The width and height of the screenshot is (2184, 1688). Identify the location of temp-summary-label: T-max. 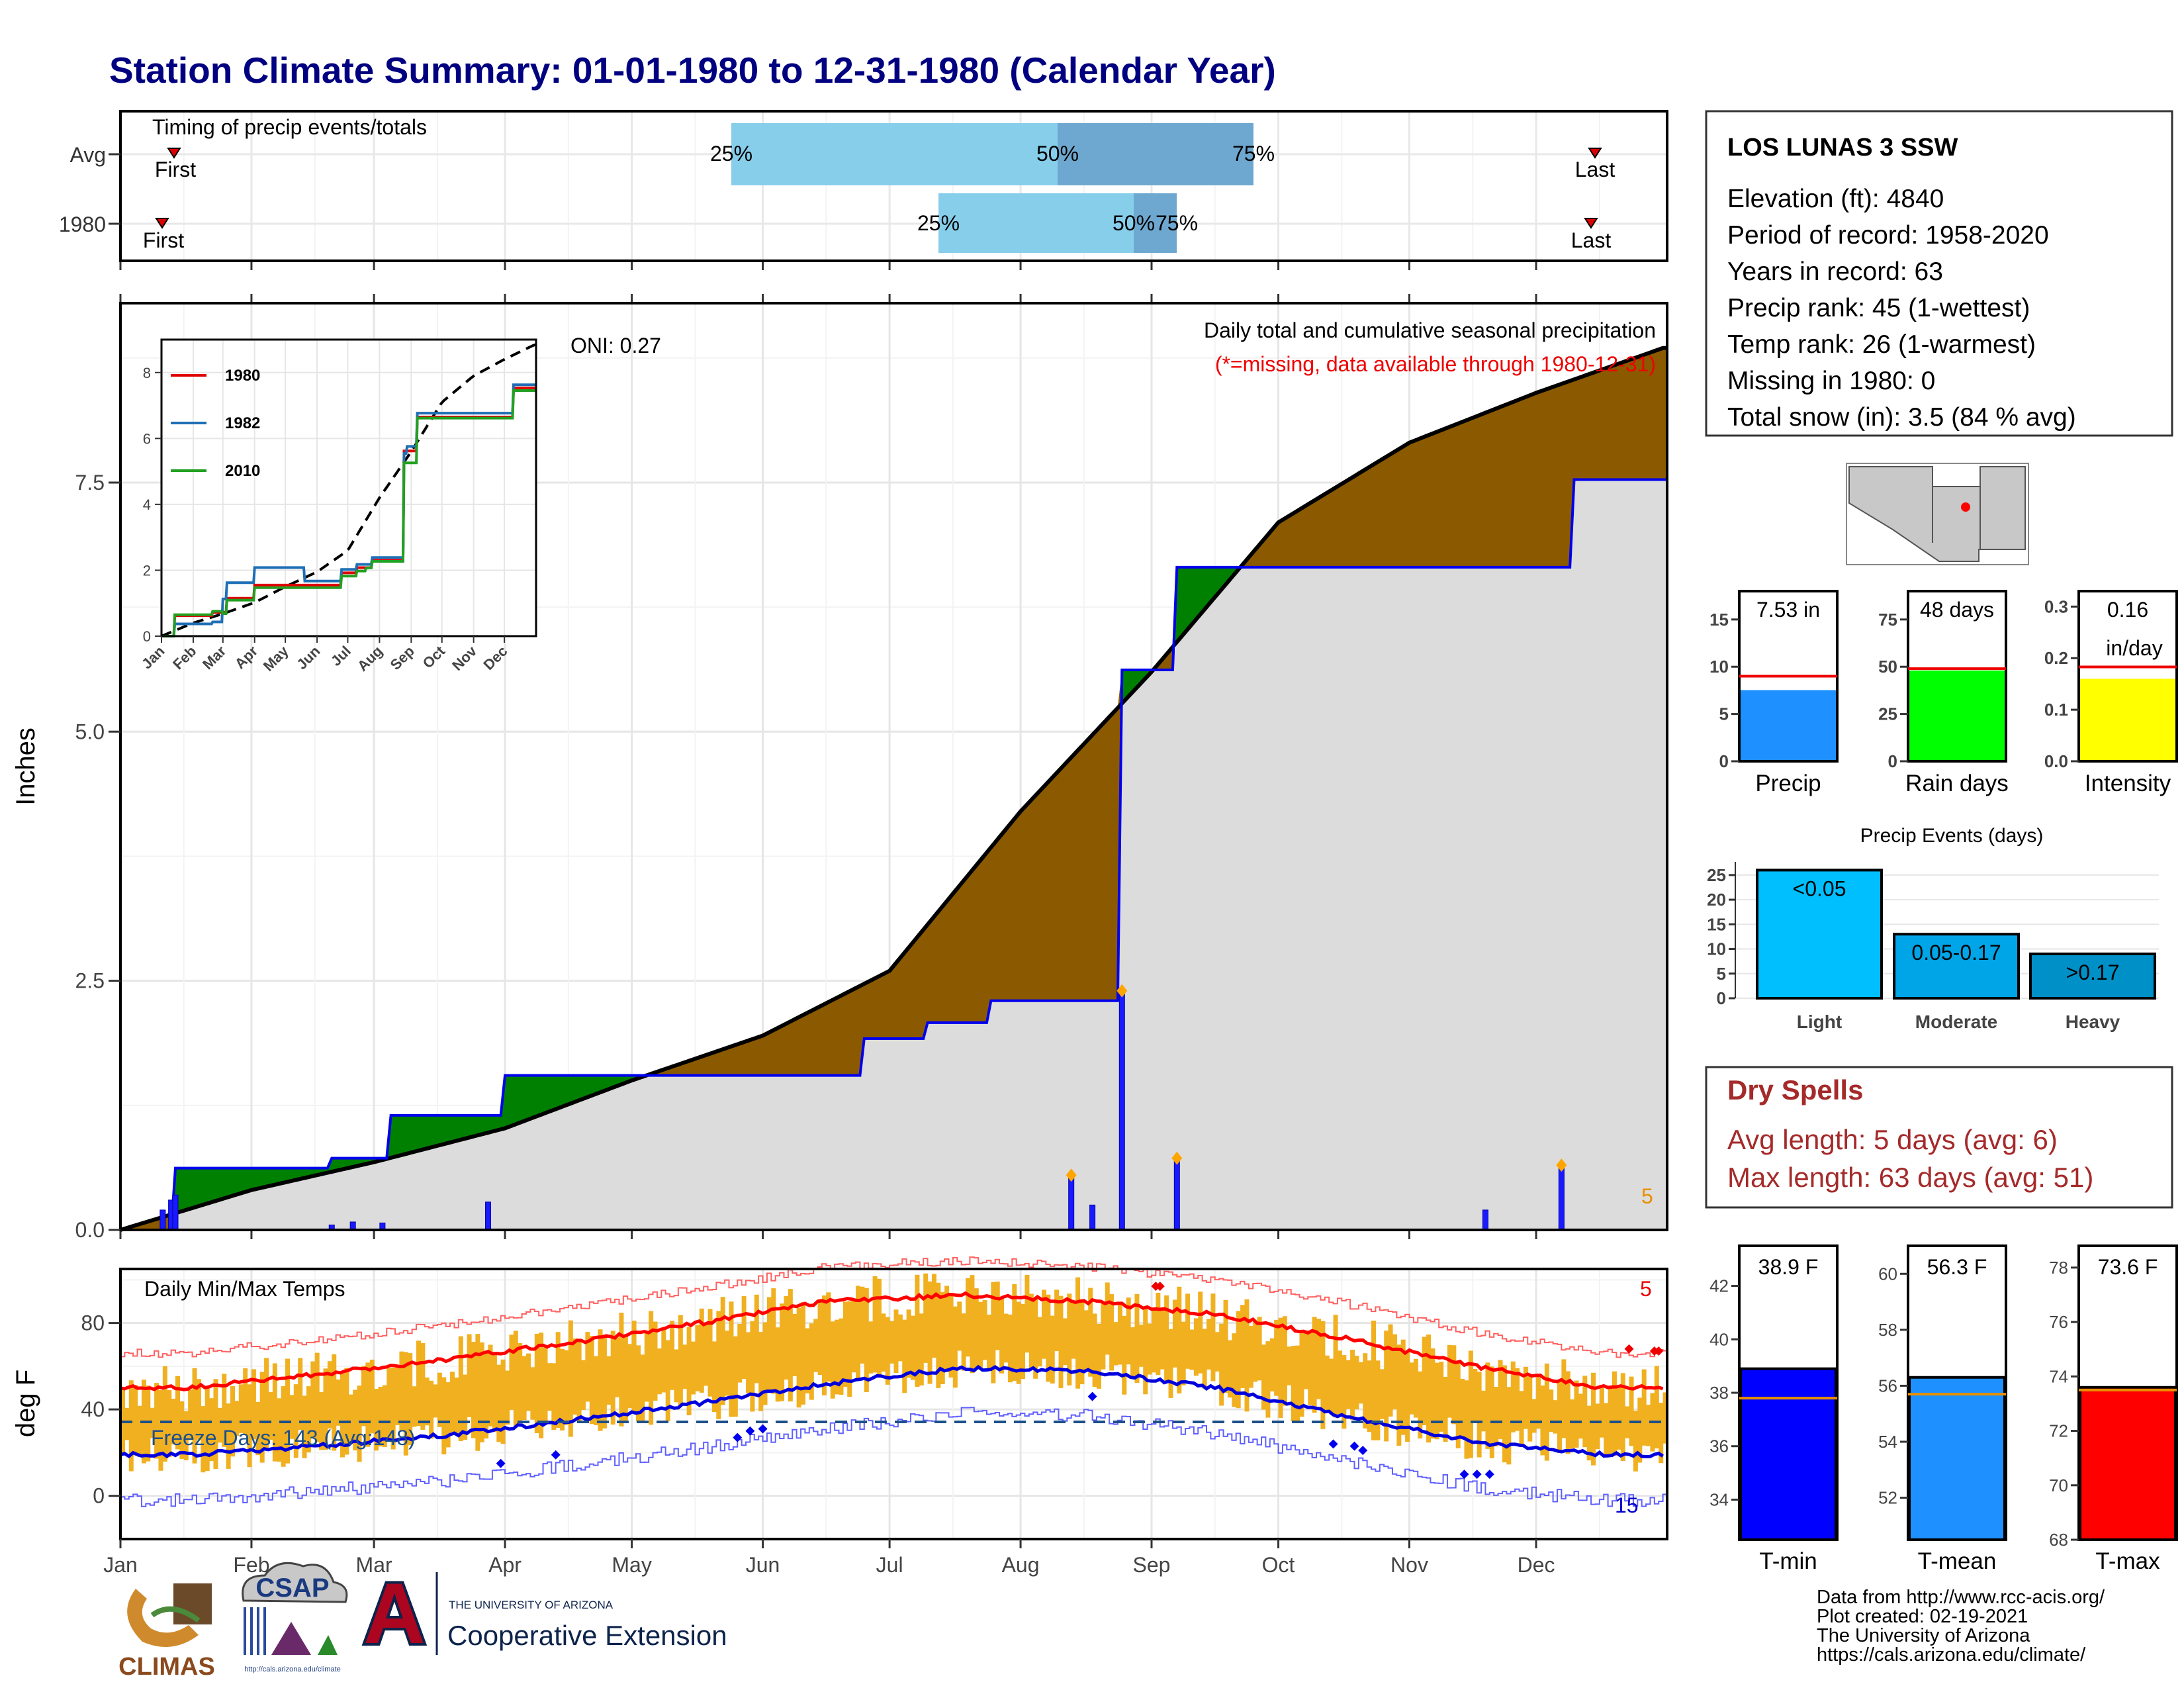
(2127, 1561).